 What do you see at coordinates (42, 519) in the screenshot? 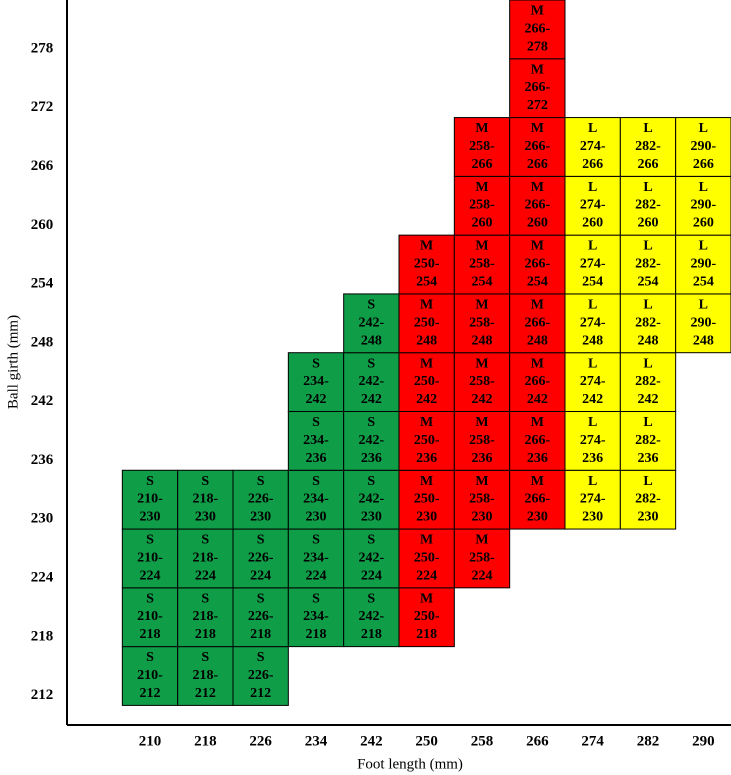
I see `y-tick-label: 230` at bounding box center [42, 519].